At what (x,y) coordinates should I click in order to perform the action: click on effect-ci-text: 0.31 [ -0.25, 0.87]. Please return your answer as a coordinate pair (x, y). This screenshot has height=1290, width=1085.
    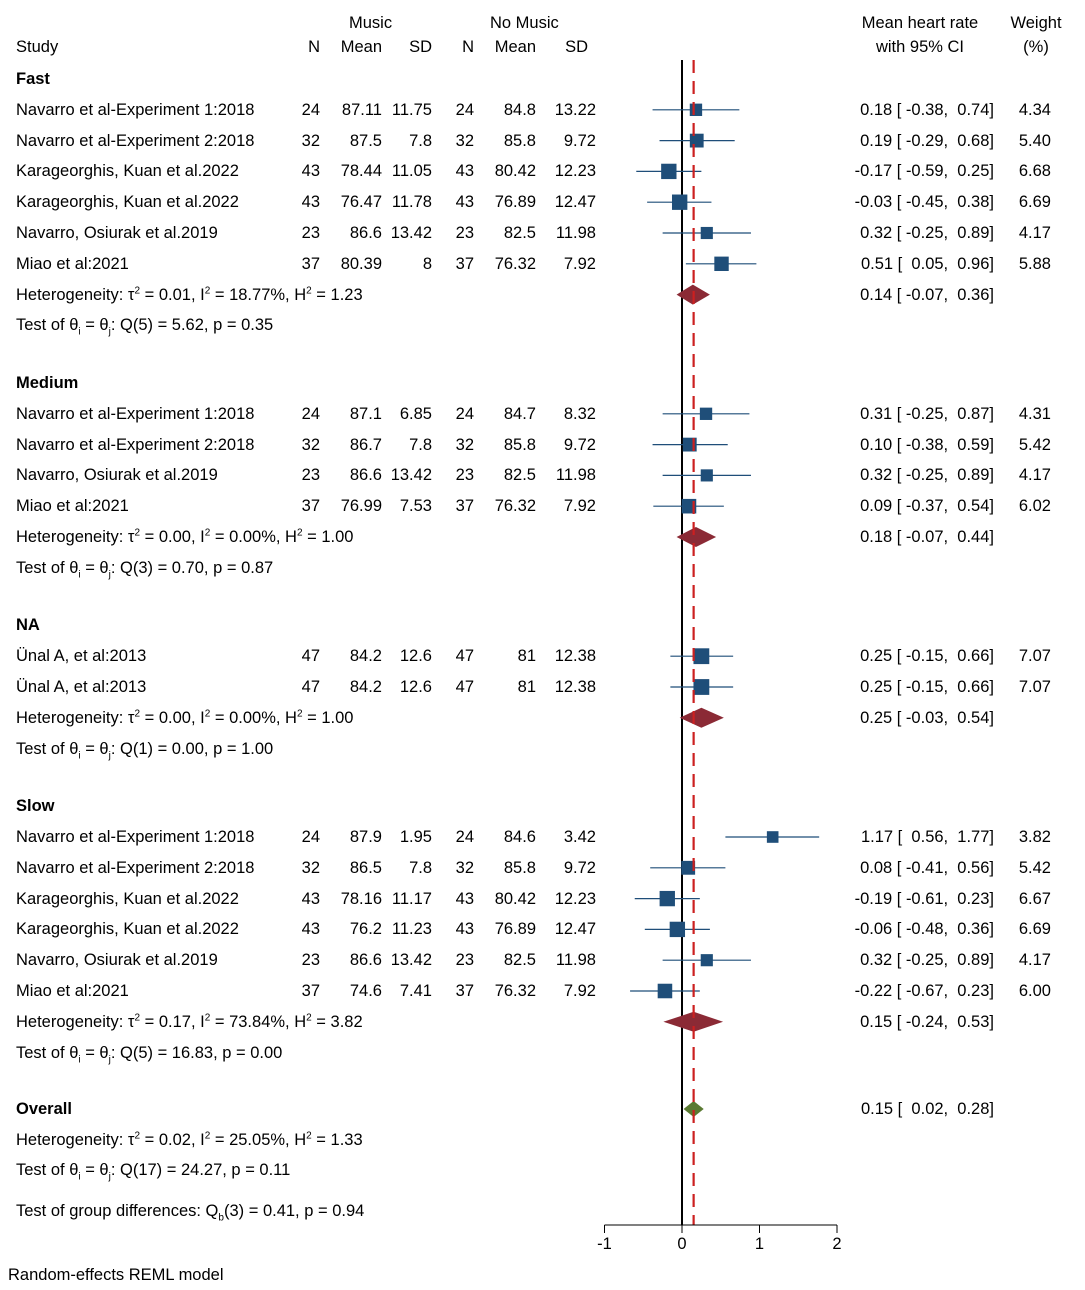
    Looking at the image, I should click on (927, 413).